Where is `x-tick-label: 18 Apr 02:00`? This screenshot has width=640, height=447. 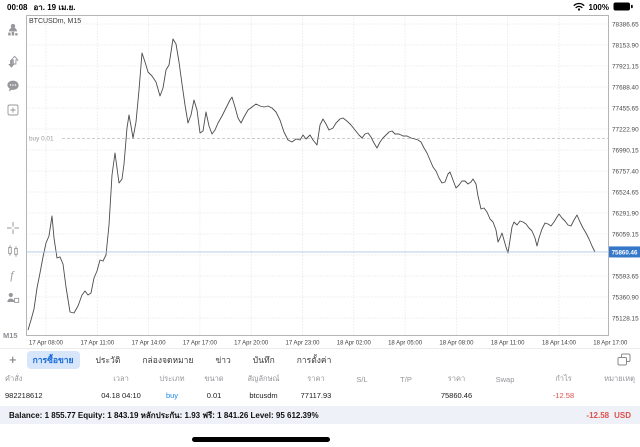
x-tick-label: 18 Apr 02:00 is located at coordinates (354, 344).